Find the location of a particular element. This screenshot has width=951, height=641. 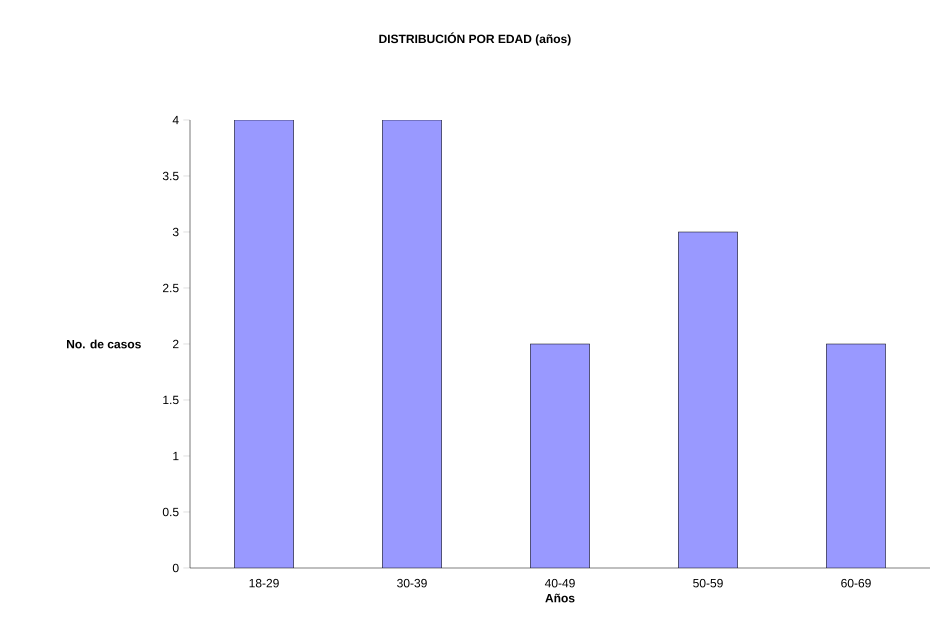

x-tick-label: 40-49 is located at coordinates (559, 583).